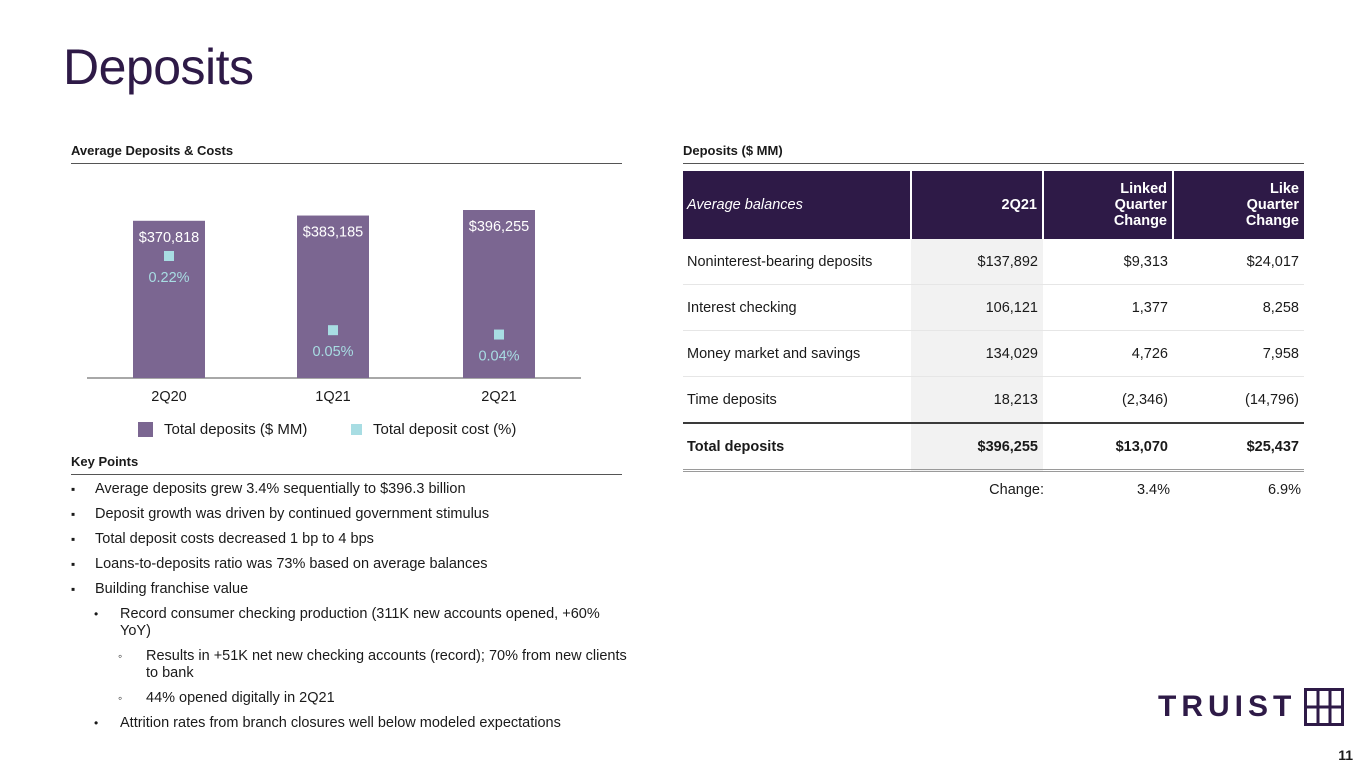  Describe the element at coordinates (1227, 706) in the screenshot. I see `logo-wordmark: TRUIST` at that location.